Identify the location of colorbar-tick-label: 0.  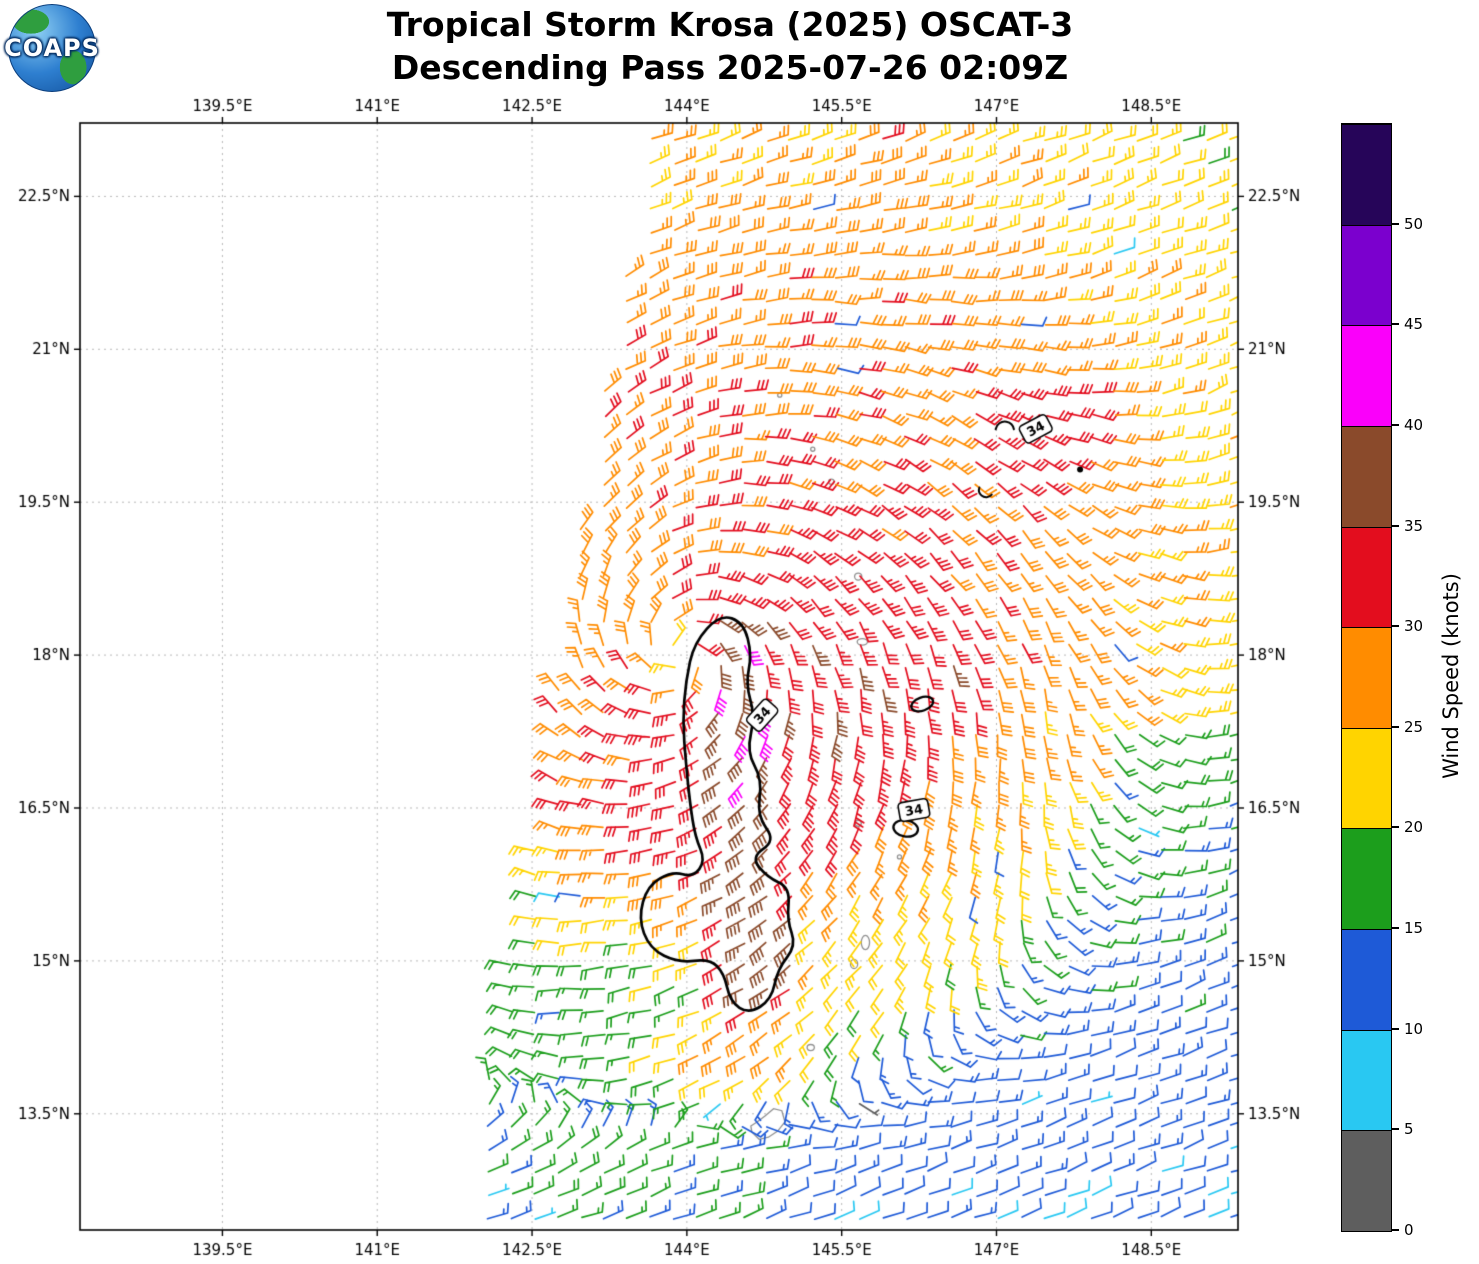
(1409, 1230).